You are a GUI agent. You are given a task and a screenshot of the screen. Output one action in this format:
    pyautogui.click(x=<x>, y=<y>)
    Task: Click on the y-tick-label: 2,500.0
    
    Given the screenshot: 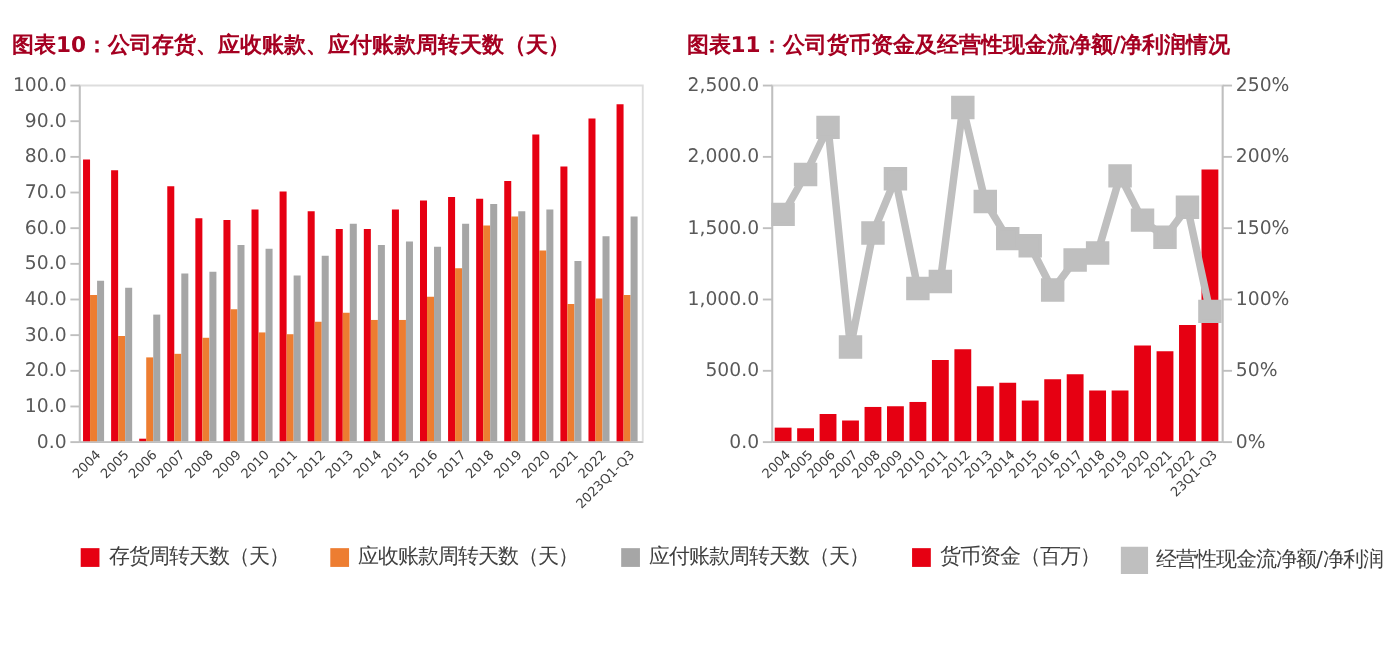 What is the action you would take?
    pyautogui.click(x=723, y=86)
    